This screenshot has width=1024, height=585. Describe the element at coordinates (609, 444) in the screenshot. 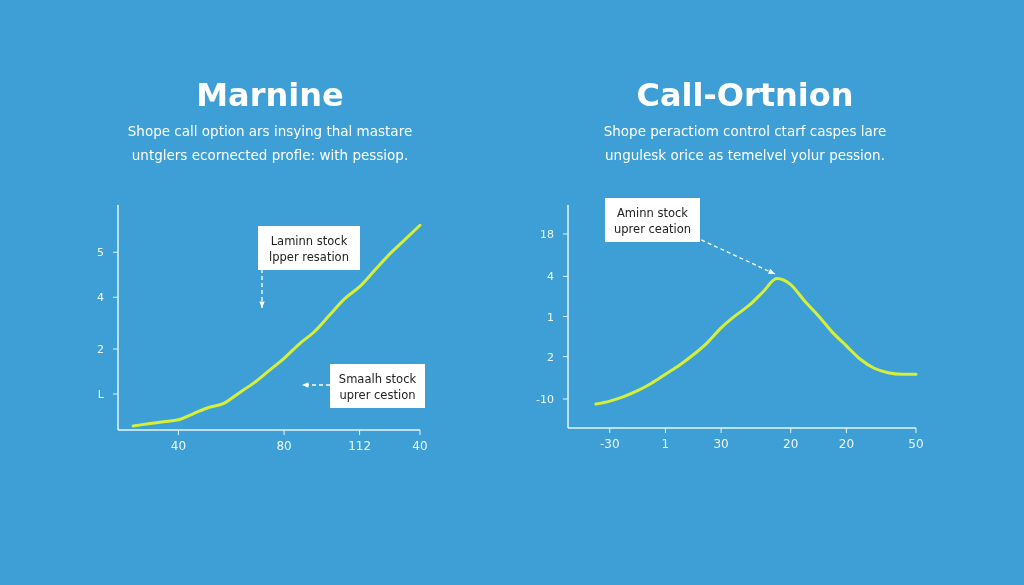

I see `x-tick-label: -30` at that location.